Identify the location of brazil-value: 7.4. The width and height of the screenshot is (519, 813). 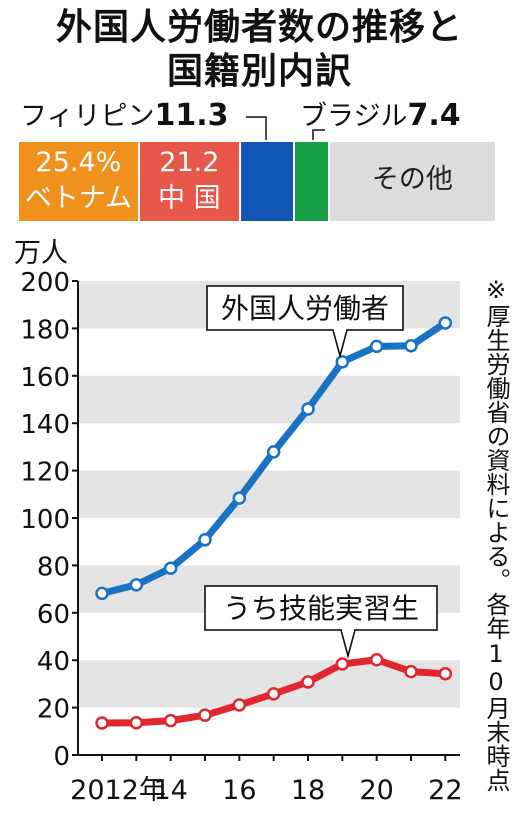
(434, 115).